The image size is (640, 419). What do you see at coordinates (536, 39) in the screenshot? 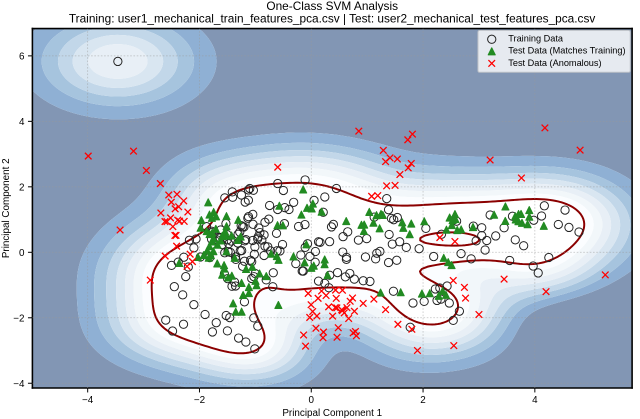
I see `svg-text: Training Data` at bounding box center [536, 39].